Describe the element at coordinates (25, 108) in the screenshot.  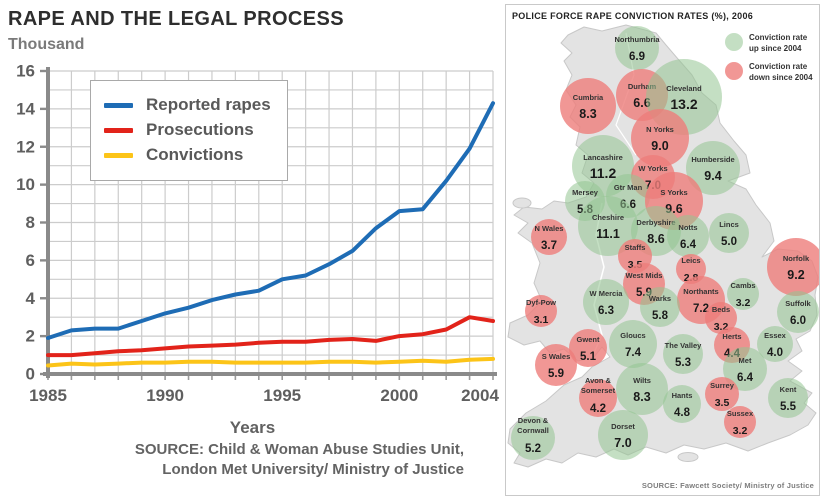
I see `y-axis-tick-label: 14` at that location.